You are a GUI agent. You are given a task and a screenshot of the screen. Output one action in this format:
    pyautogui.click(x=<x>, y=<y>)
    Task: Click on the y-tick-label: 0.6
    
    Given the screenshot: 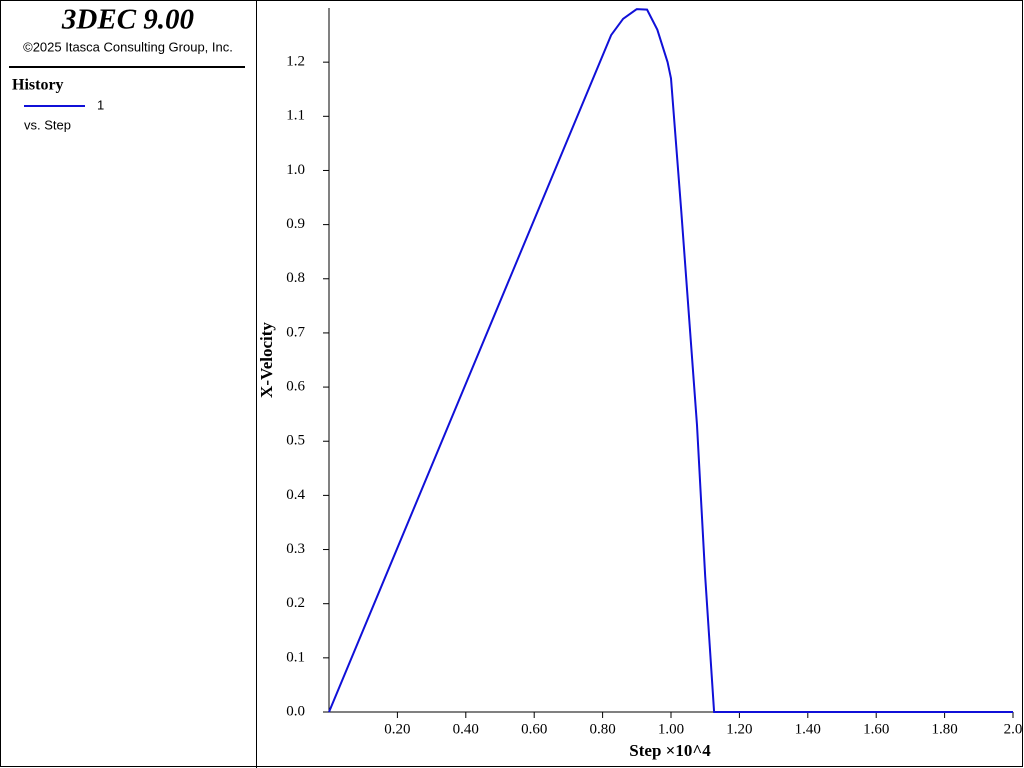 What is the action you would take?
    pyautogui.click(x=295, y=387)
    